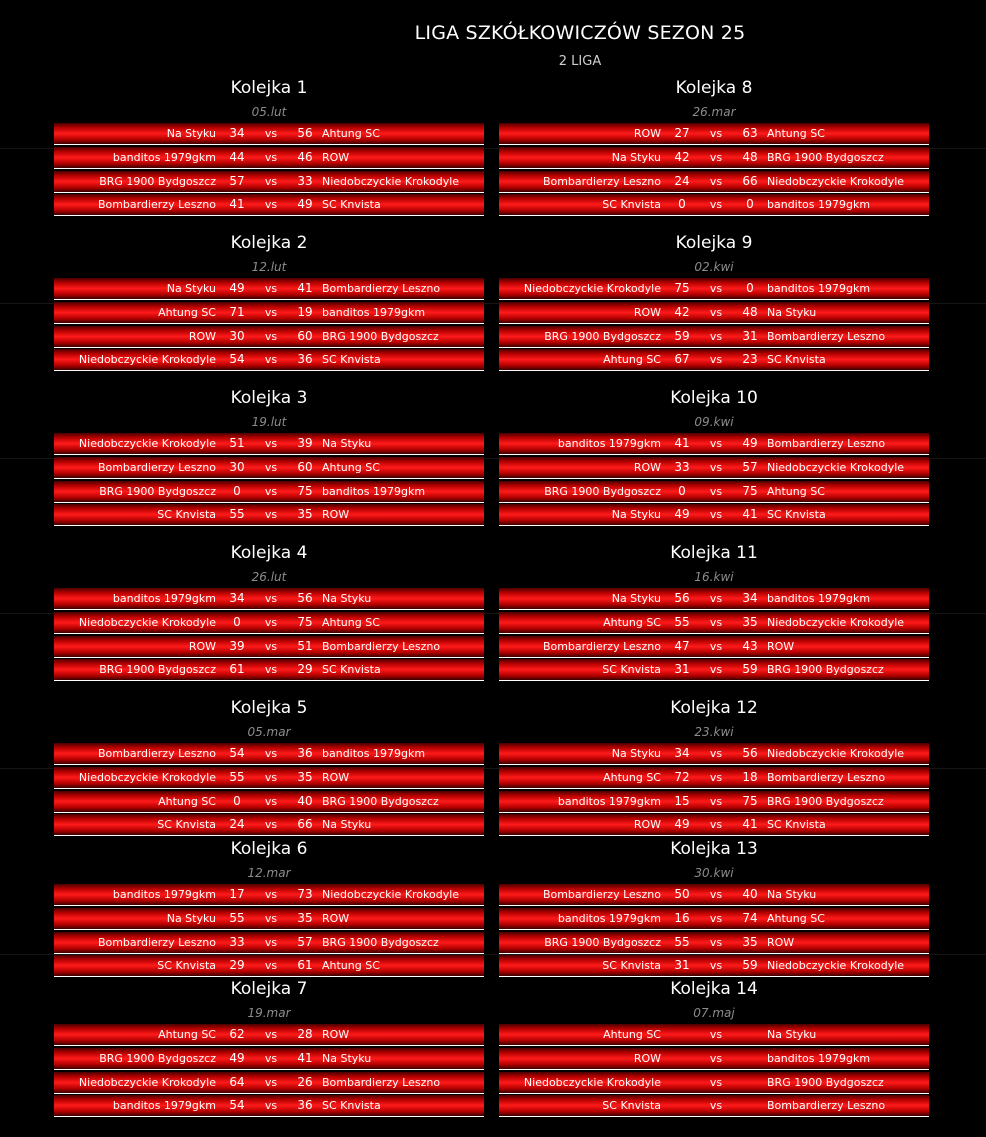 This screenshot has height=1137, width=986. I want to click on home-score: 34, so click(682, 753).